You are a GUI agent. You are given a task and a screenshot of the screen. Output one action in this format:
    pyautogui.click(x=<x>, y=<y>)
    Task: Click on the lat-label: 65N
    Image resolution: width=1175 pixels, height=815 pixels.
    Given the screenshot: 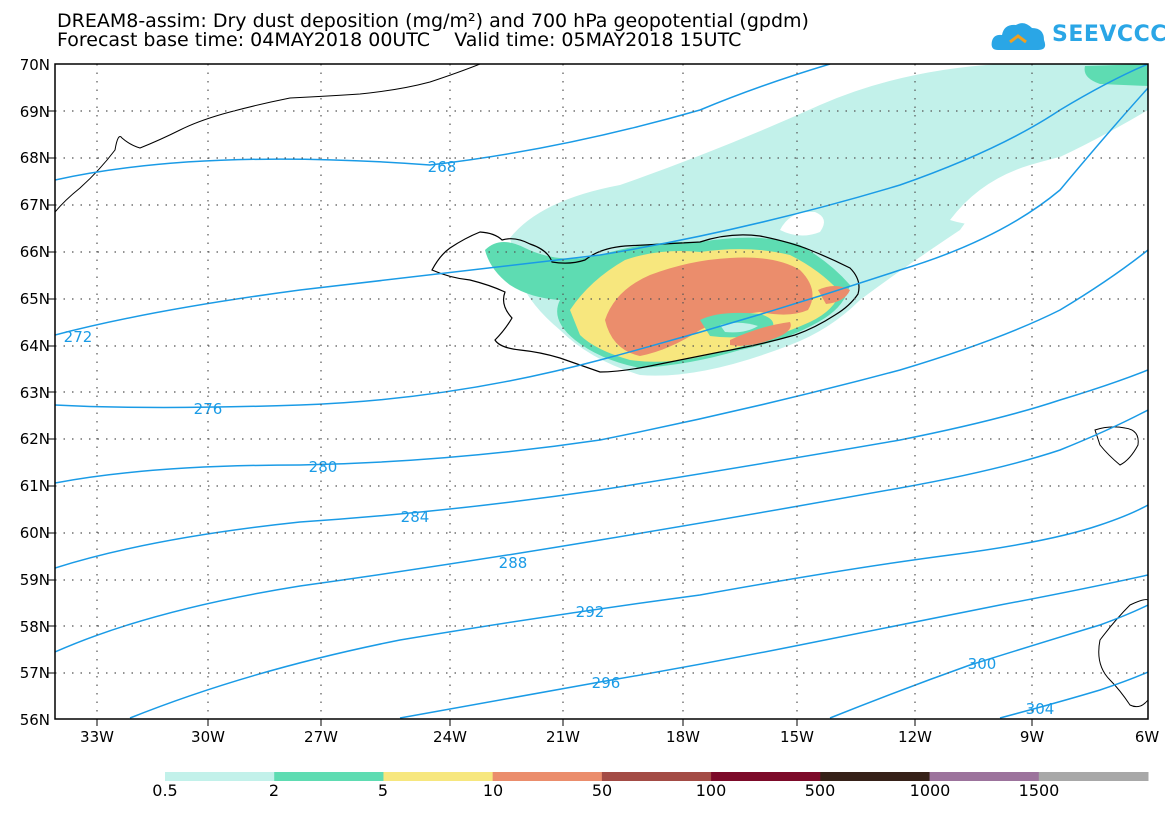 What is the action you would take?
    pyautogui.click(x=35, y=299)
    